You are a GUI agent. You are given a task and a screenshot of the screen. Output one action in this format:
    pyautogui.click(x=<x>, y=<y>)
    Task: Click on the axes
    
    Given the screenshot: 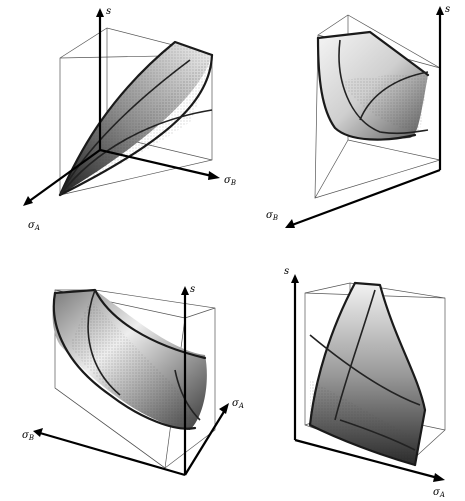 What is the action you would take?
    pyautogui.click(x=368, y=378)
    